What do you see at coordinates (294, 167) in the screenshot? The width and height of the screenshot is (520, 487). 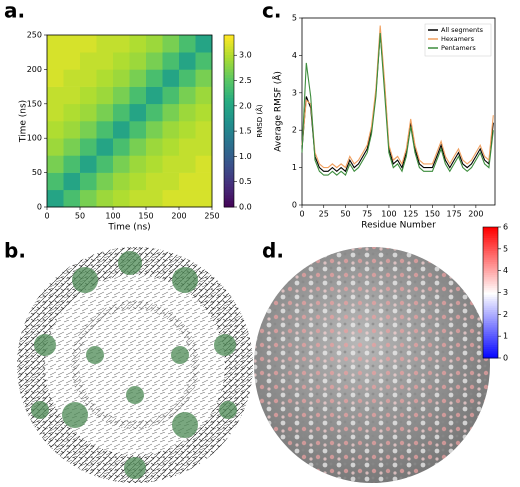 I see `y-tick-label: 1` at bounding box center [294, 167].